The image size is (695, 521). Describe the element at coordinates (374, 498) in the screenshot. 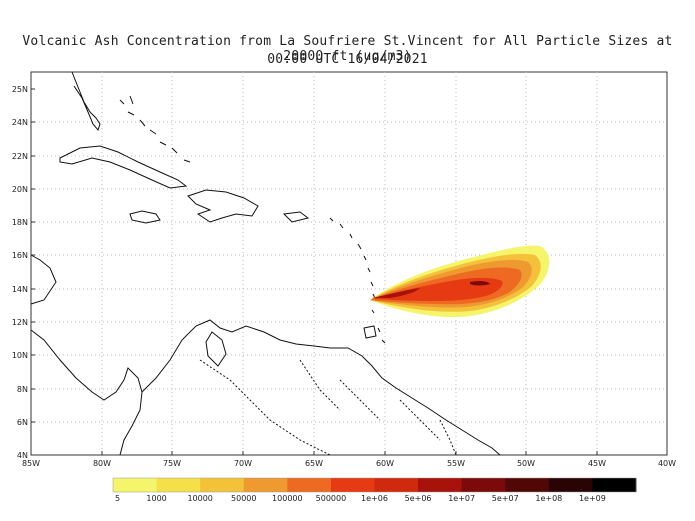

I see `colorbar-label: 1e+06` at that location.